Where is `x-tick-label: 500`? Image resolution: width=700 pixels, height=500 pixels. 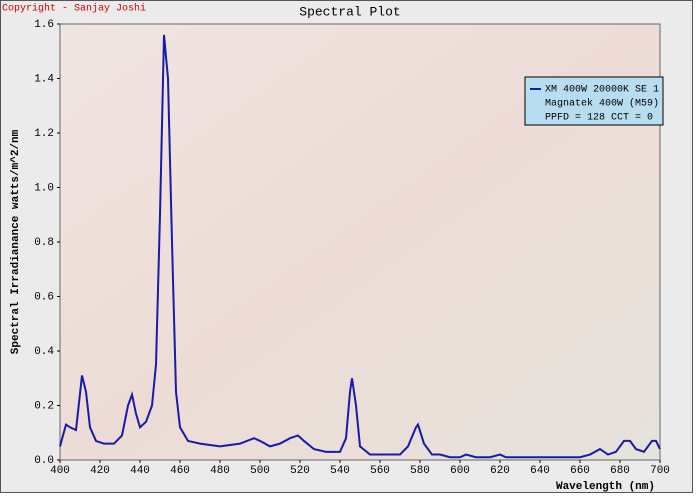
x-tick-label: 500 is located at coordinates (260, 471).